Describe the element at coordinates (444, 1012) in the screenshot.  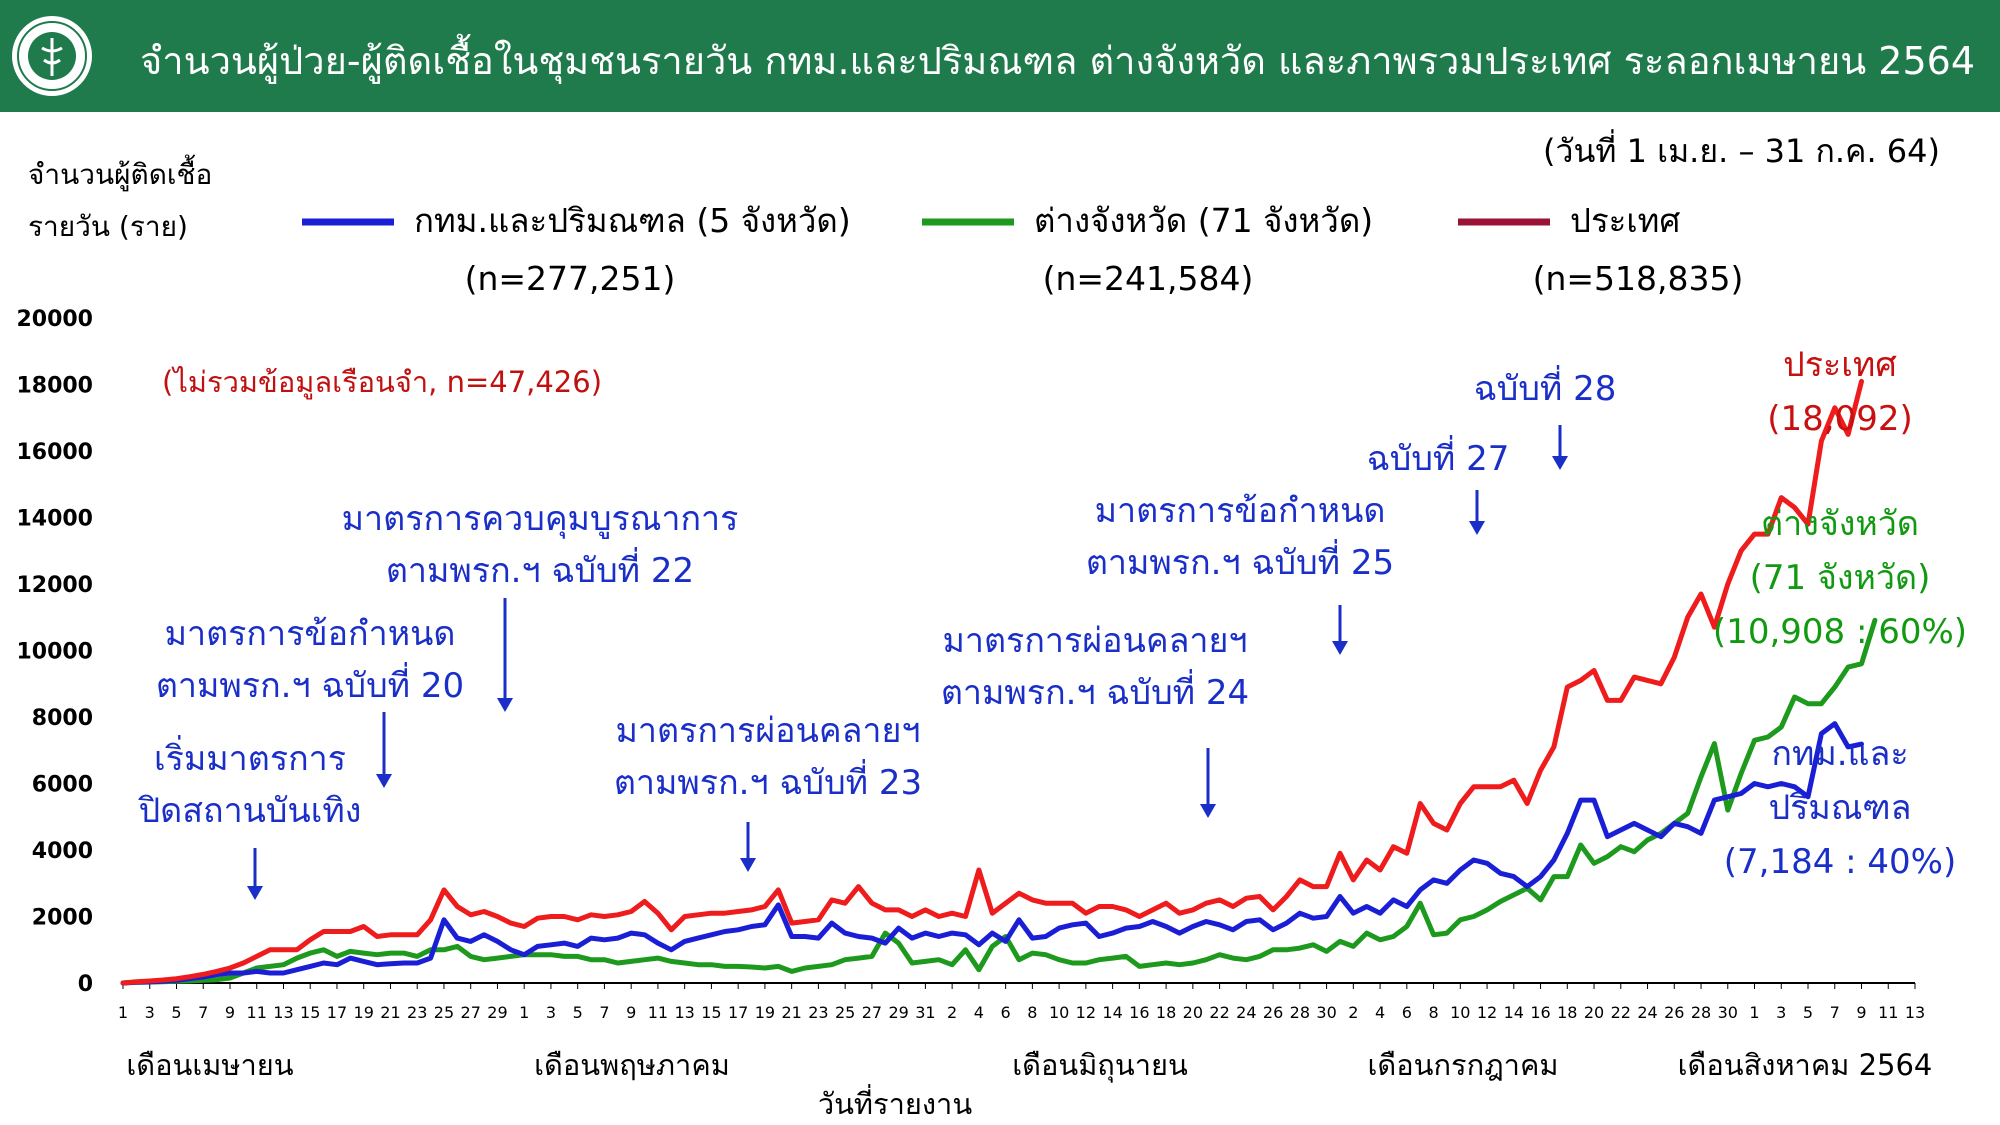
I see `x-tick-label: 25` at that location.